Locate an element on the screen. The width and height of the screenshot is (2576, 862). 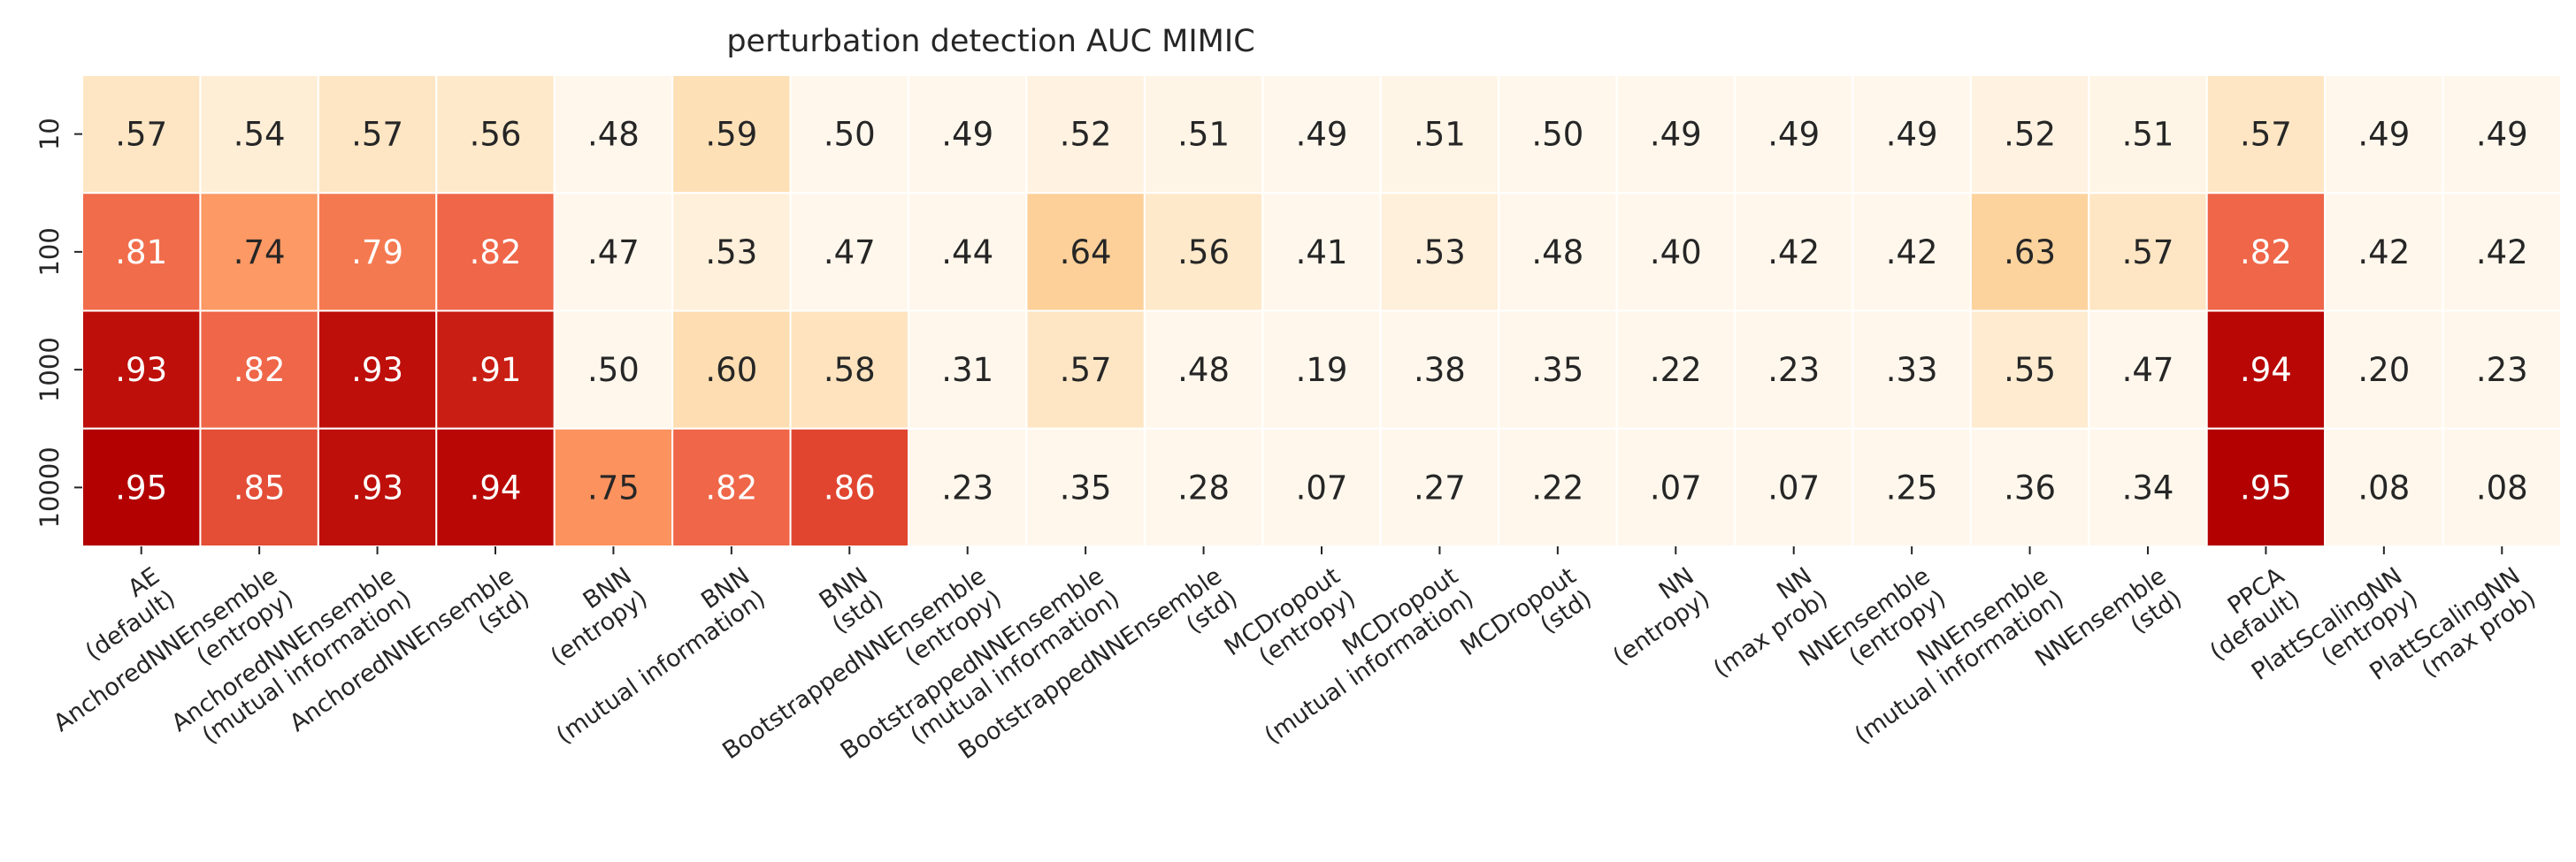
y-tick-label: 10000 is located at coordinates (49, 487).